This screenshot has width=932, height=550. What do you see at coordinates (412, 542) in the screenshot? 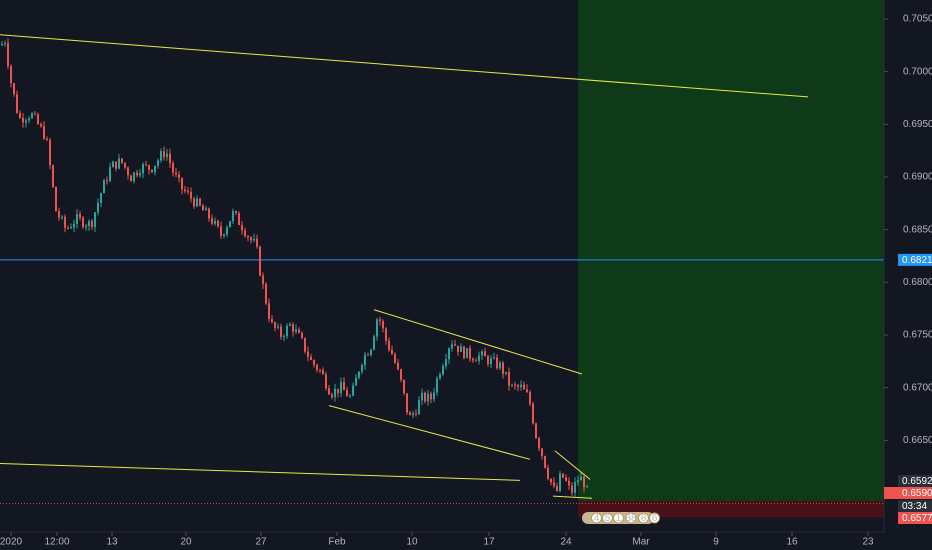
I see `x-tick-label: 10` at bounding box center [412, 542].